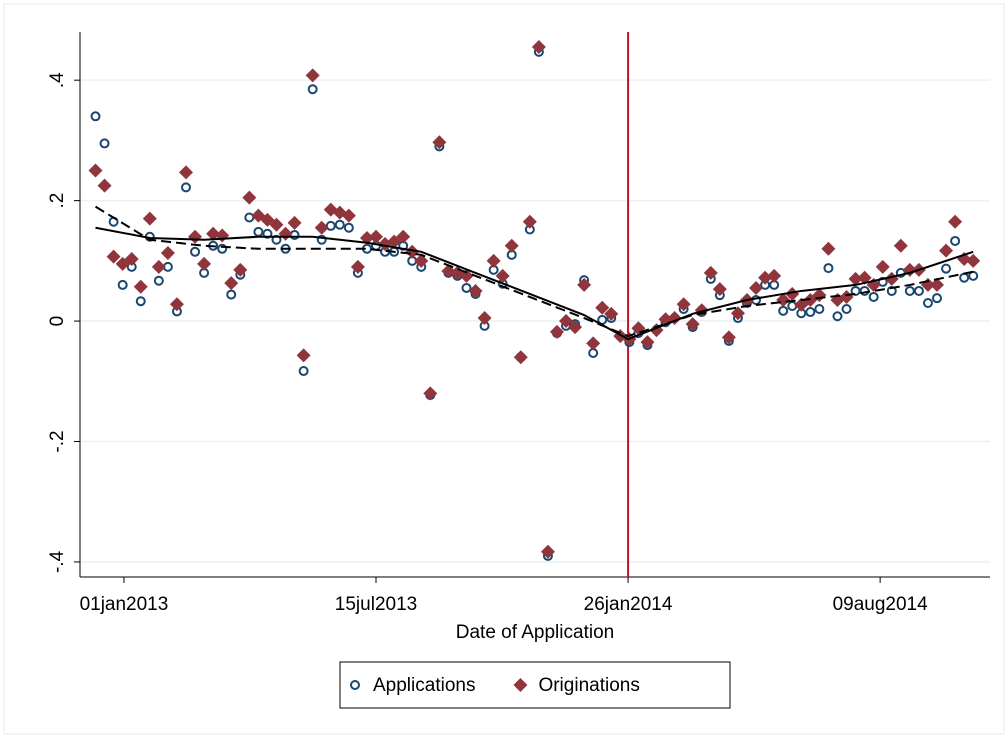  I want to click on legend-label: Applications, so click(424, 685).